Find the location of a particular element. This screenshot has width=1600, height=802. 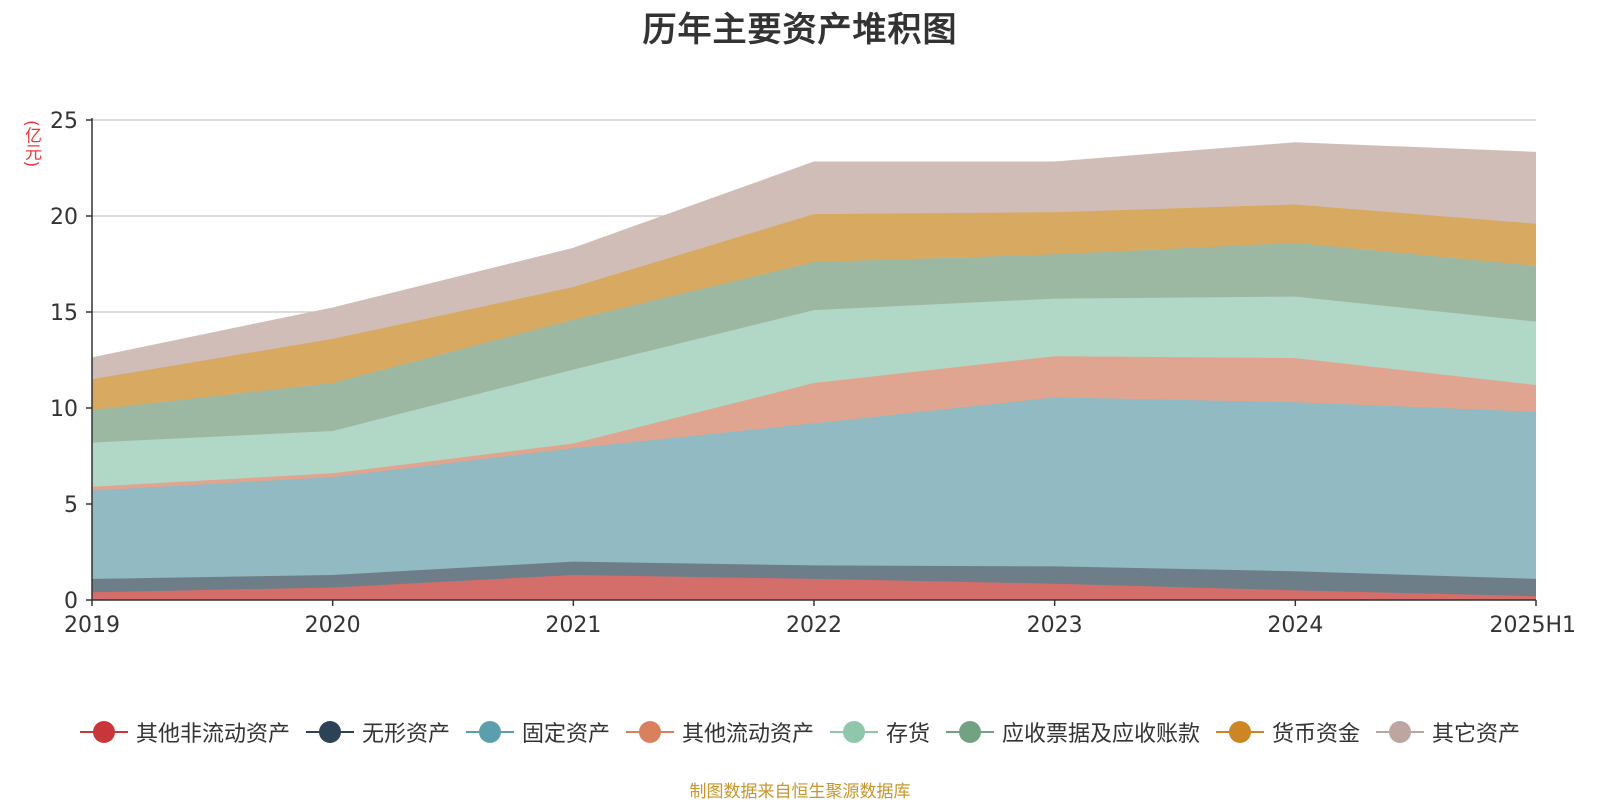

legend-label: 存货 is located at coordinates (908, 734).